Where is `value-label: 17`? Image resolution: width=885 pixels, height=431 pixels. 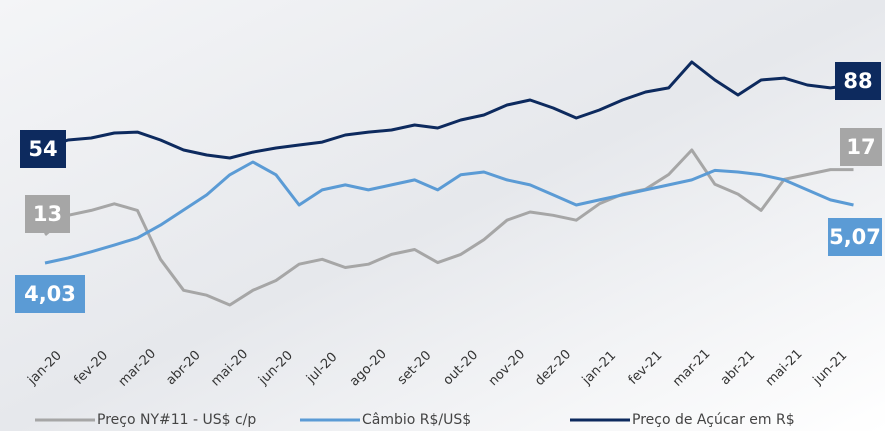 value-label: 17 is located at coordinates (860, 147).